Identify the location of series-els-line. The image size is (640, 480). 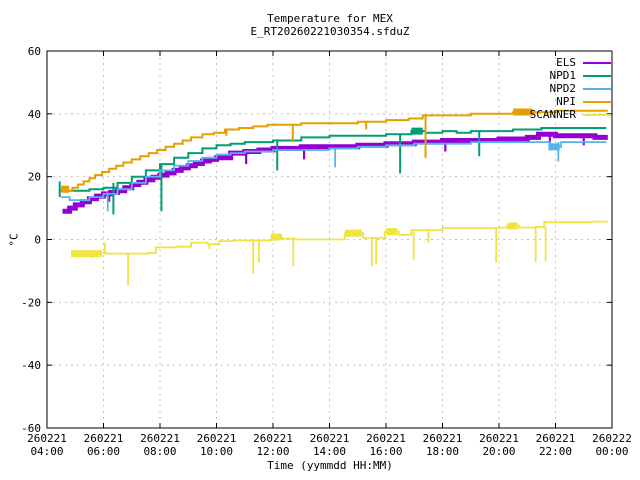
(335, 172).